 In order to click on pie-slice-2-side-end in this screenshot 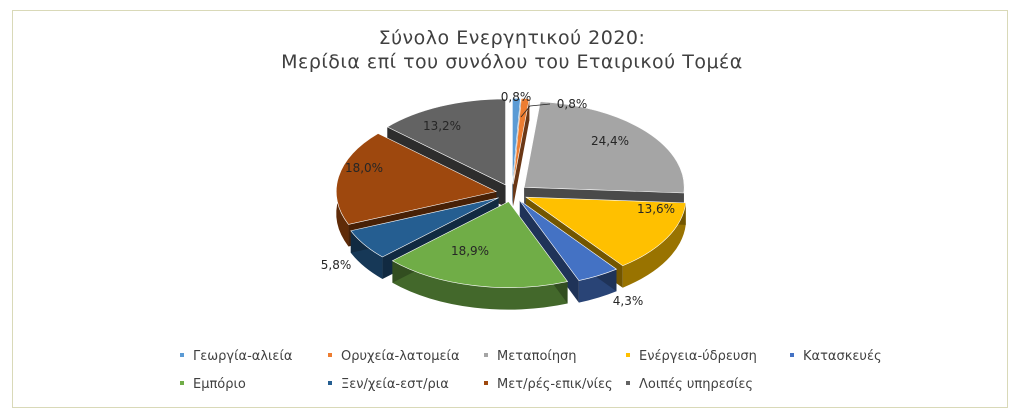, I will do `click(521, 152)`.